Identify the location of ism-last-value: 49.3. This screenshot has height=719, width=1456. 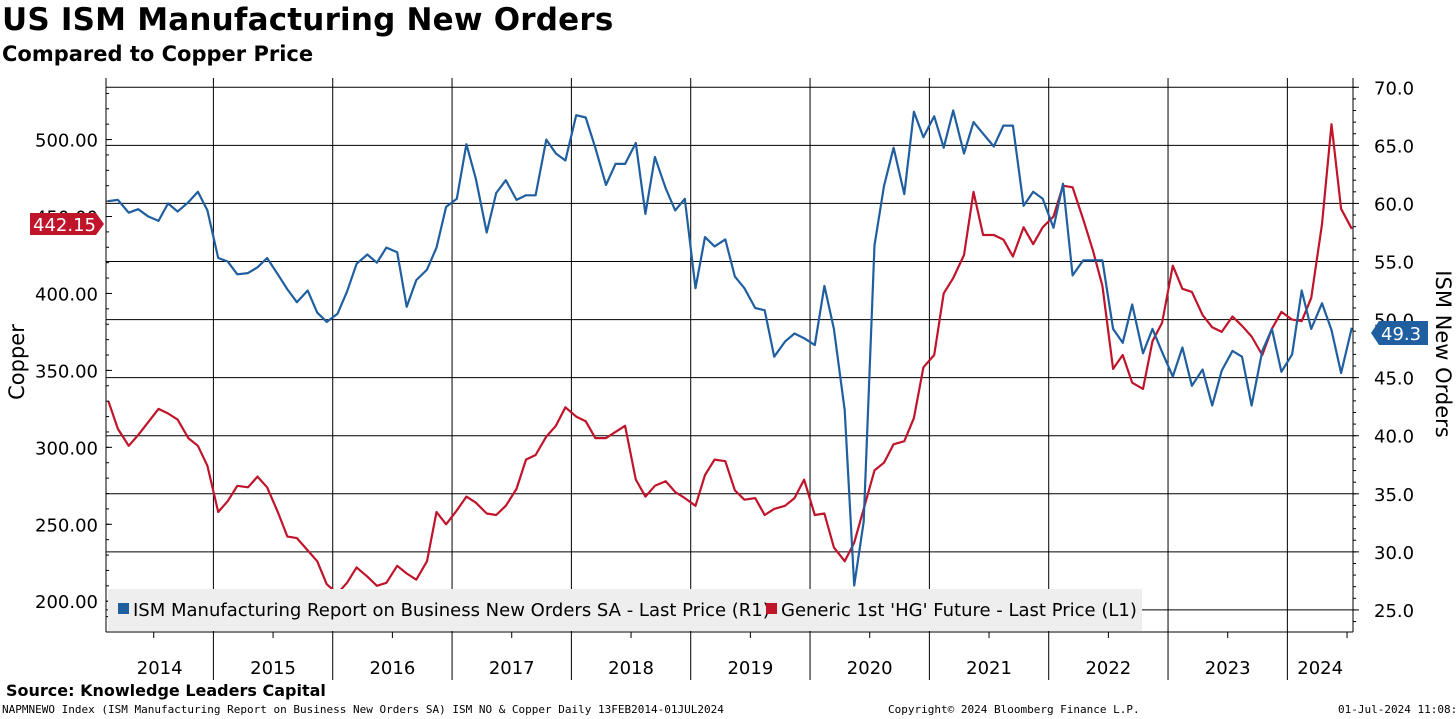
(1401, 334).